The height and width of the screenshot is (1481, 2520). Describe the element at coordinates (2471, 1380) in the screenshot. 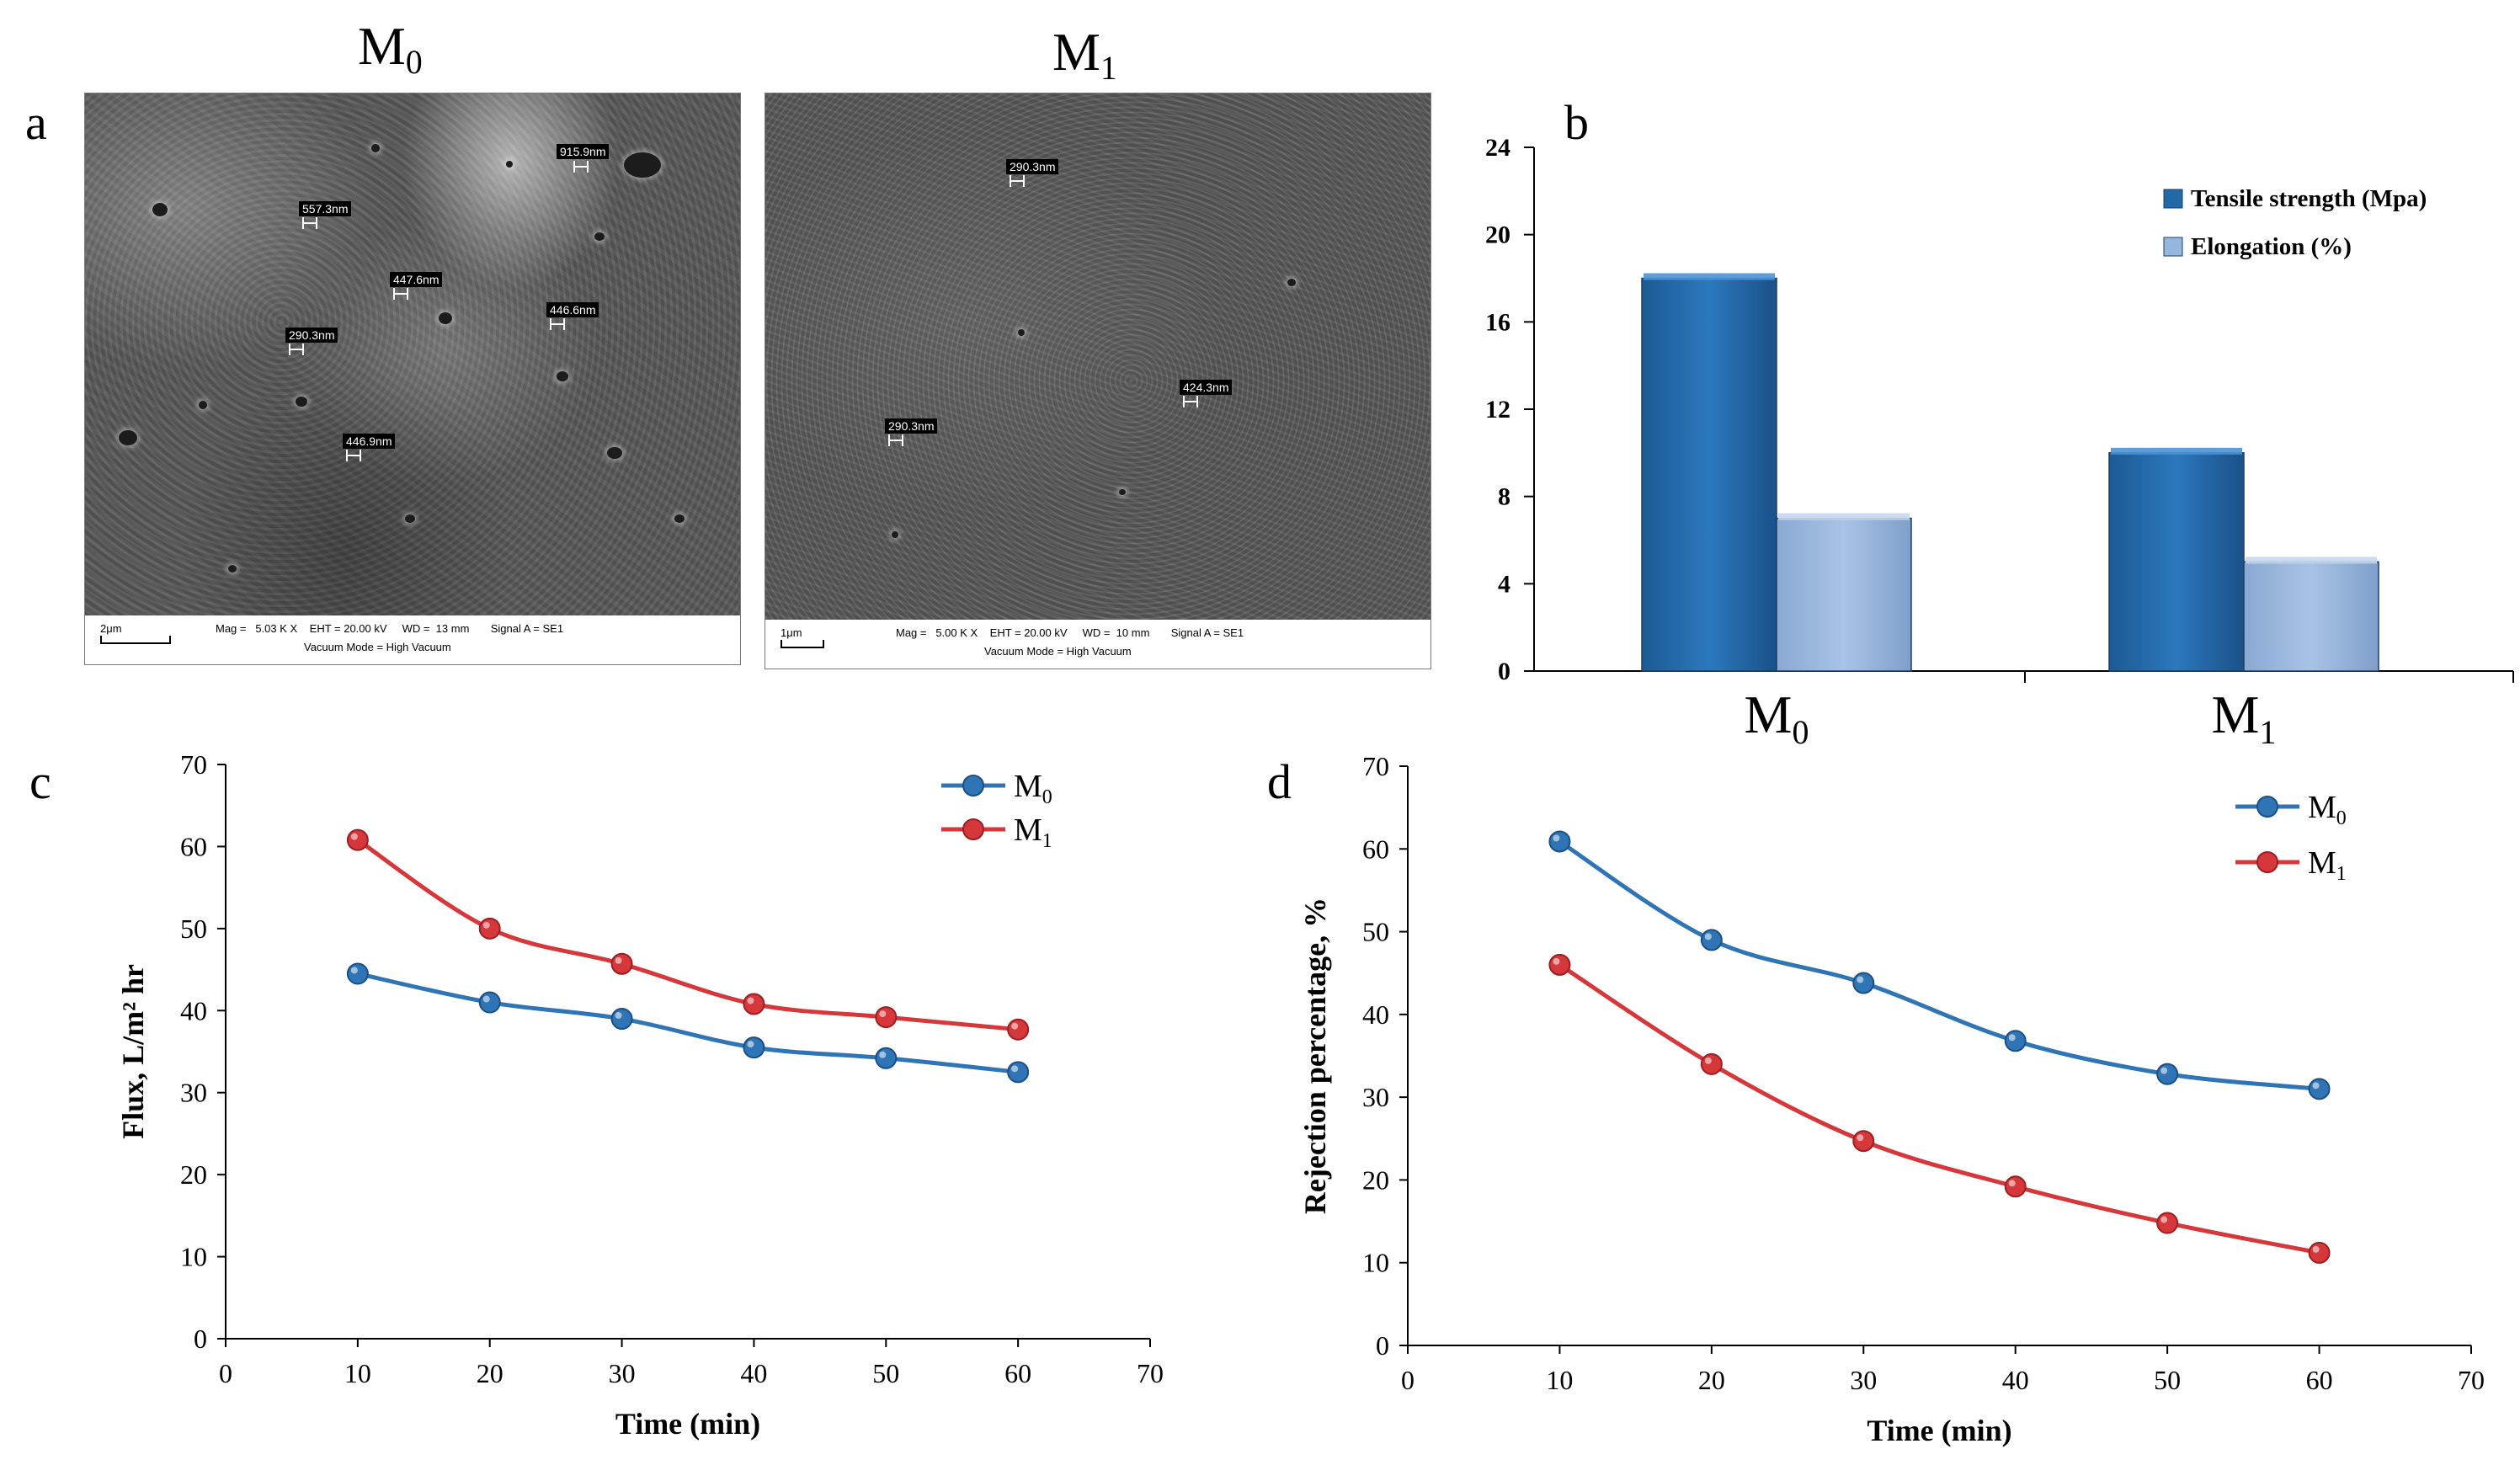

I see `x-tick-label: 70` at that location.